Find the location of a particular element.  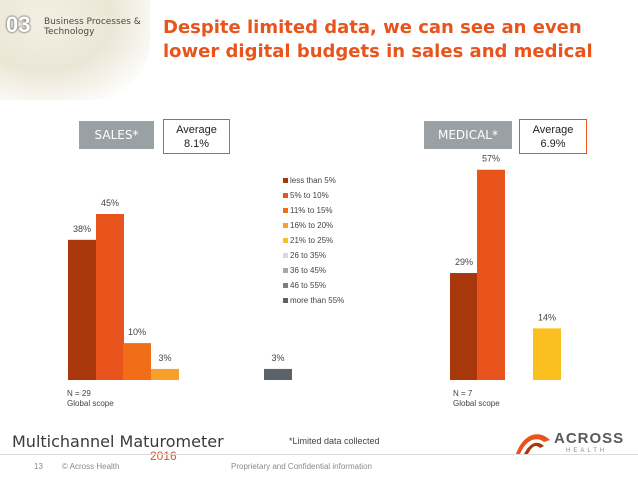

sales-bar-label: 10% is located at coordinates (137, 332).